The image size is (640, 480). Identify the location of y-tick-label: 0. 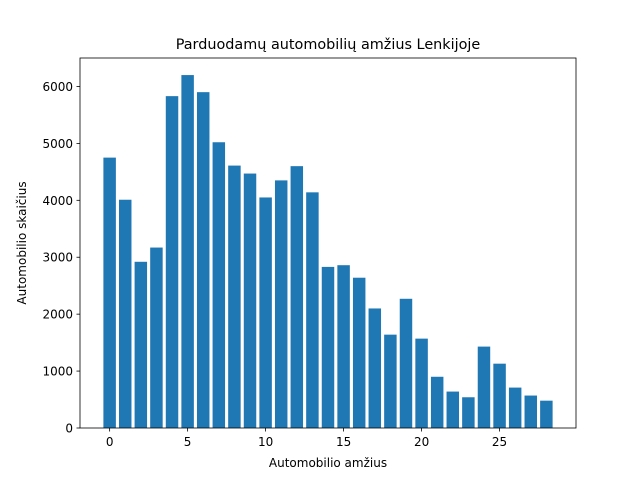
(69, 429).